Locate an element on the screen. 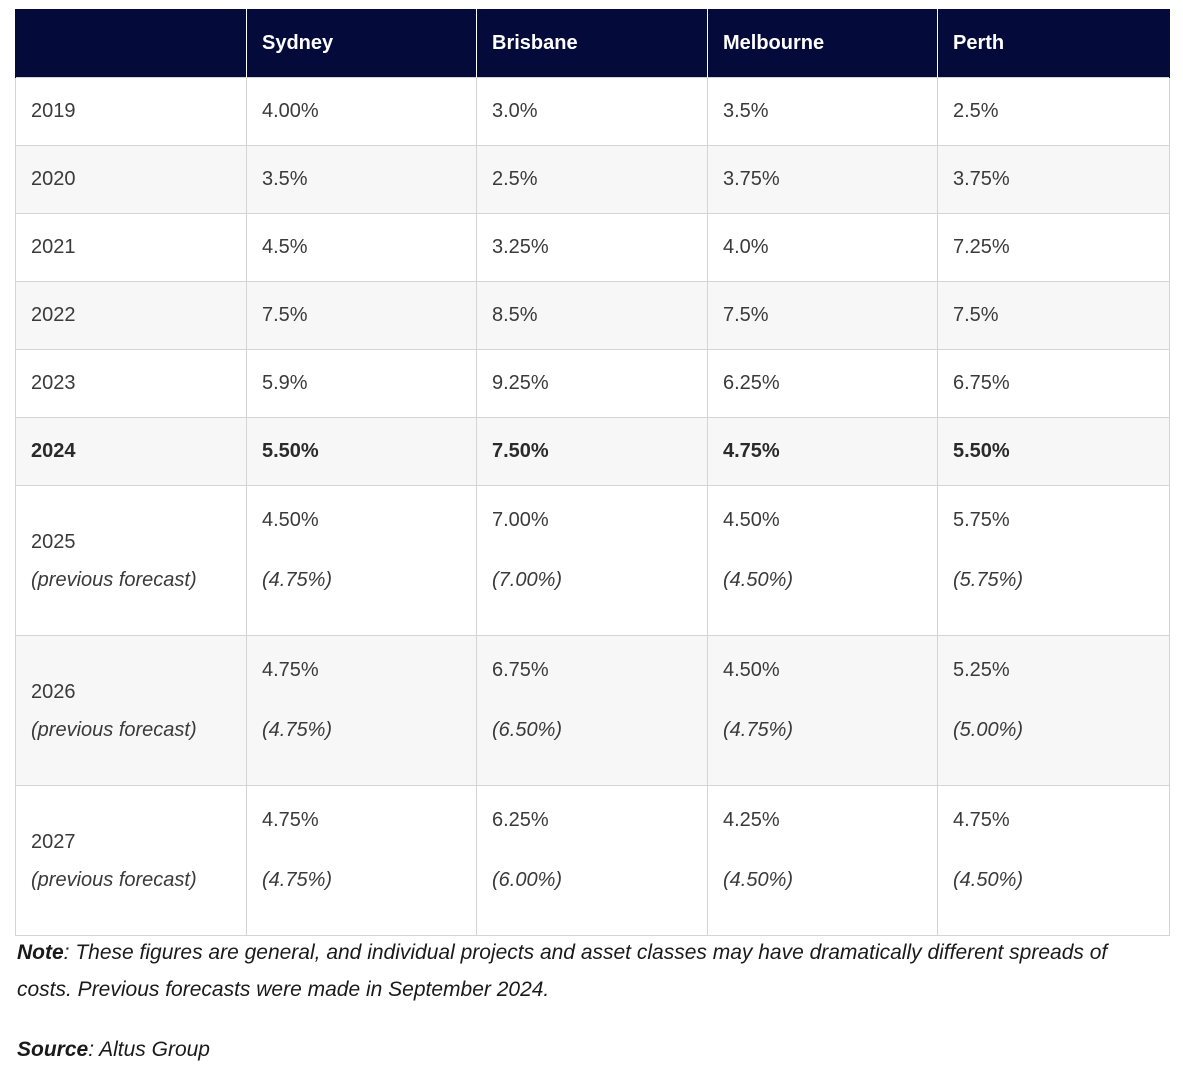 Image resolution: width=1183 pixels, height=1077 pixels. value-cell: 7.25% is located at coordinates (1053, 247).